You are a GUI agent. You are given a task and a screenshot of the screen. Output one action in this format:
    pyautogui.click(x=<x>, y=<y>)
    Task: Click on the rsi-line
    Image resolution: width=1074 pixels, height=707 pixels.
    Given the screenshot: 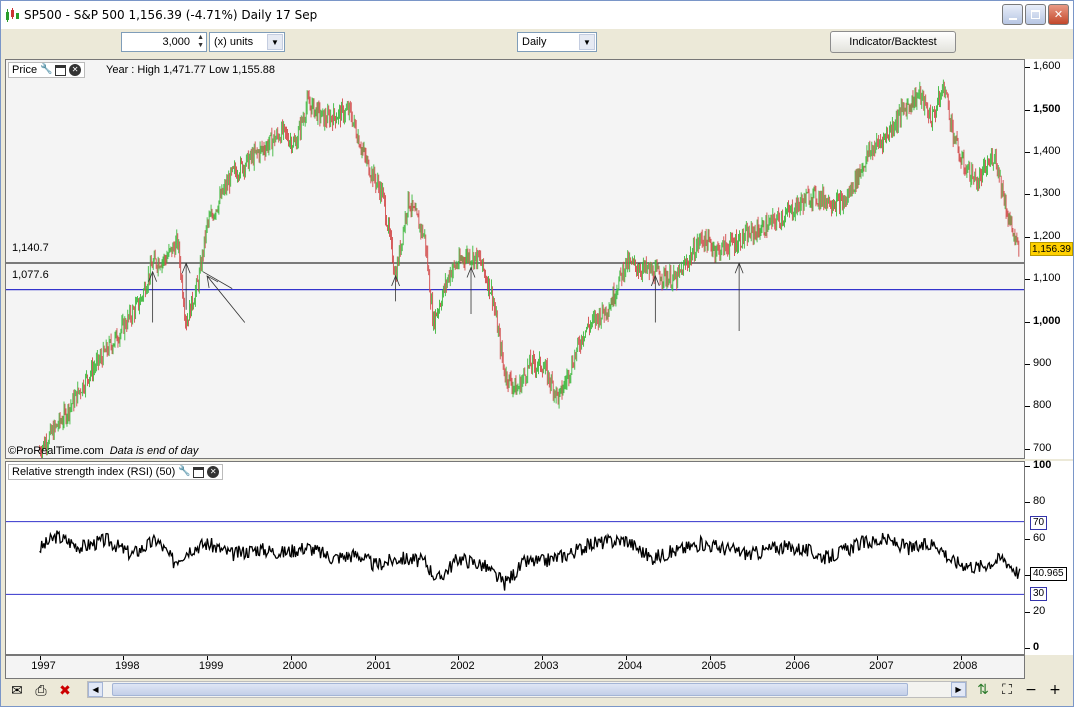 What is the action you would take?
    pyautogui.click(x=530, y=560)
    